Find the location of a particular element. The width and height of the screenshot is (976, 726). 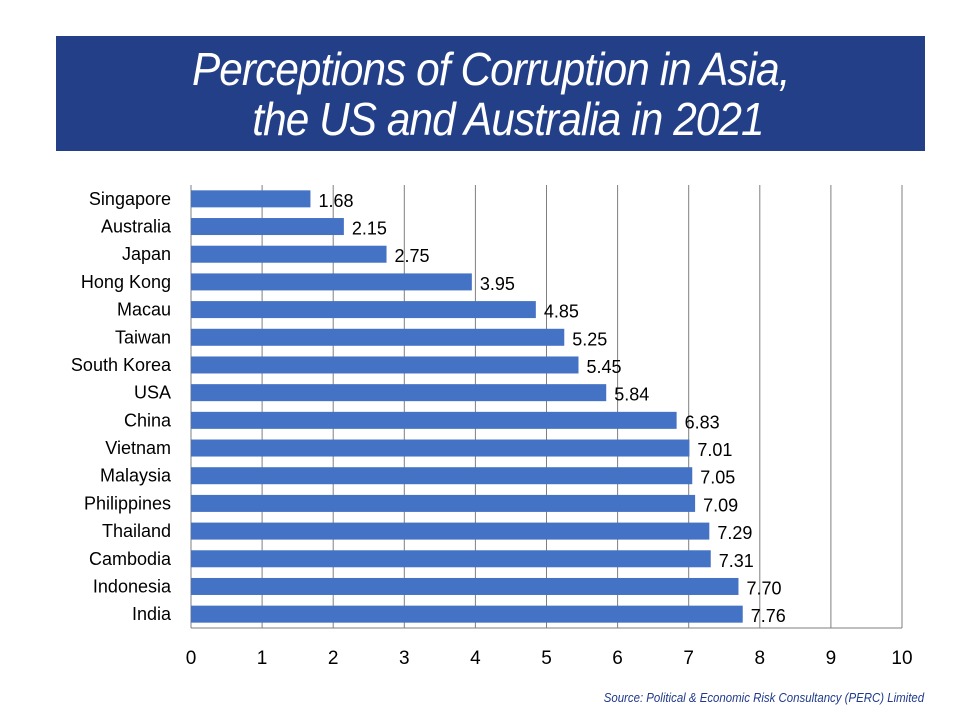

category-label: South Korea is located at coordinates (121, 365).